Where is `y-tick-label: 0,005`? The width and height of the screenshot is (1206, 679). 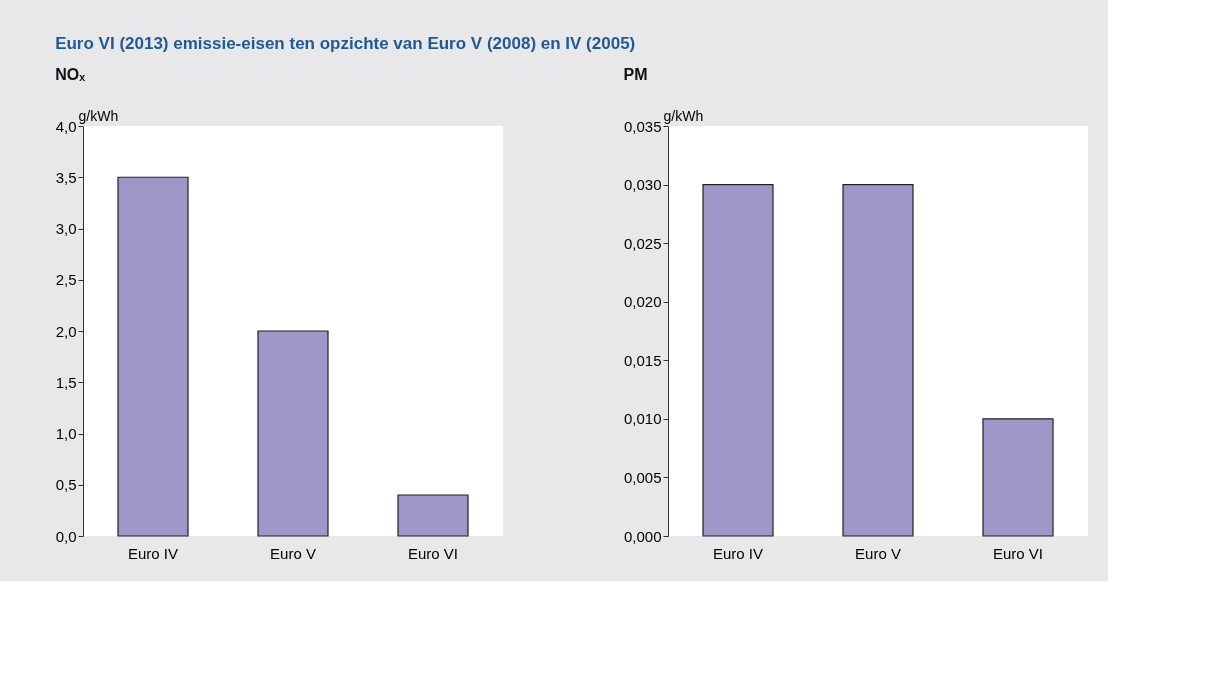 y-tick-label: 0,005 is located at coordinates (642, 477).